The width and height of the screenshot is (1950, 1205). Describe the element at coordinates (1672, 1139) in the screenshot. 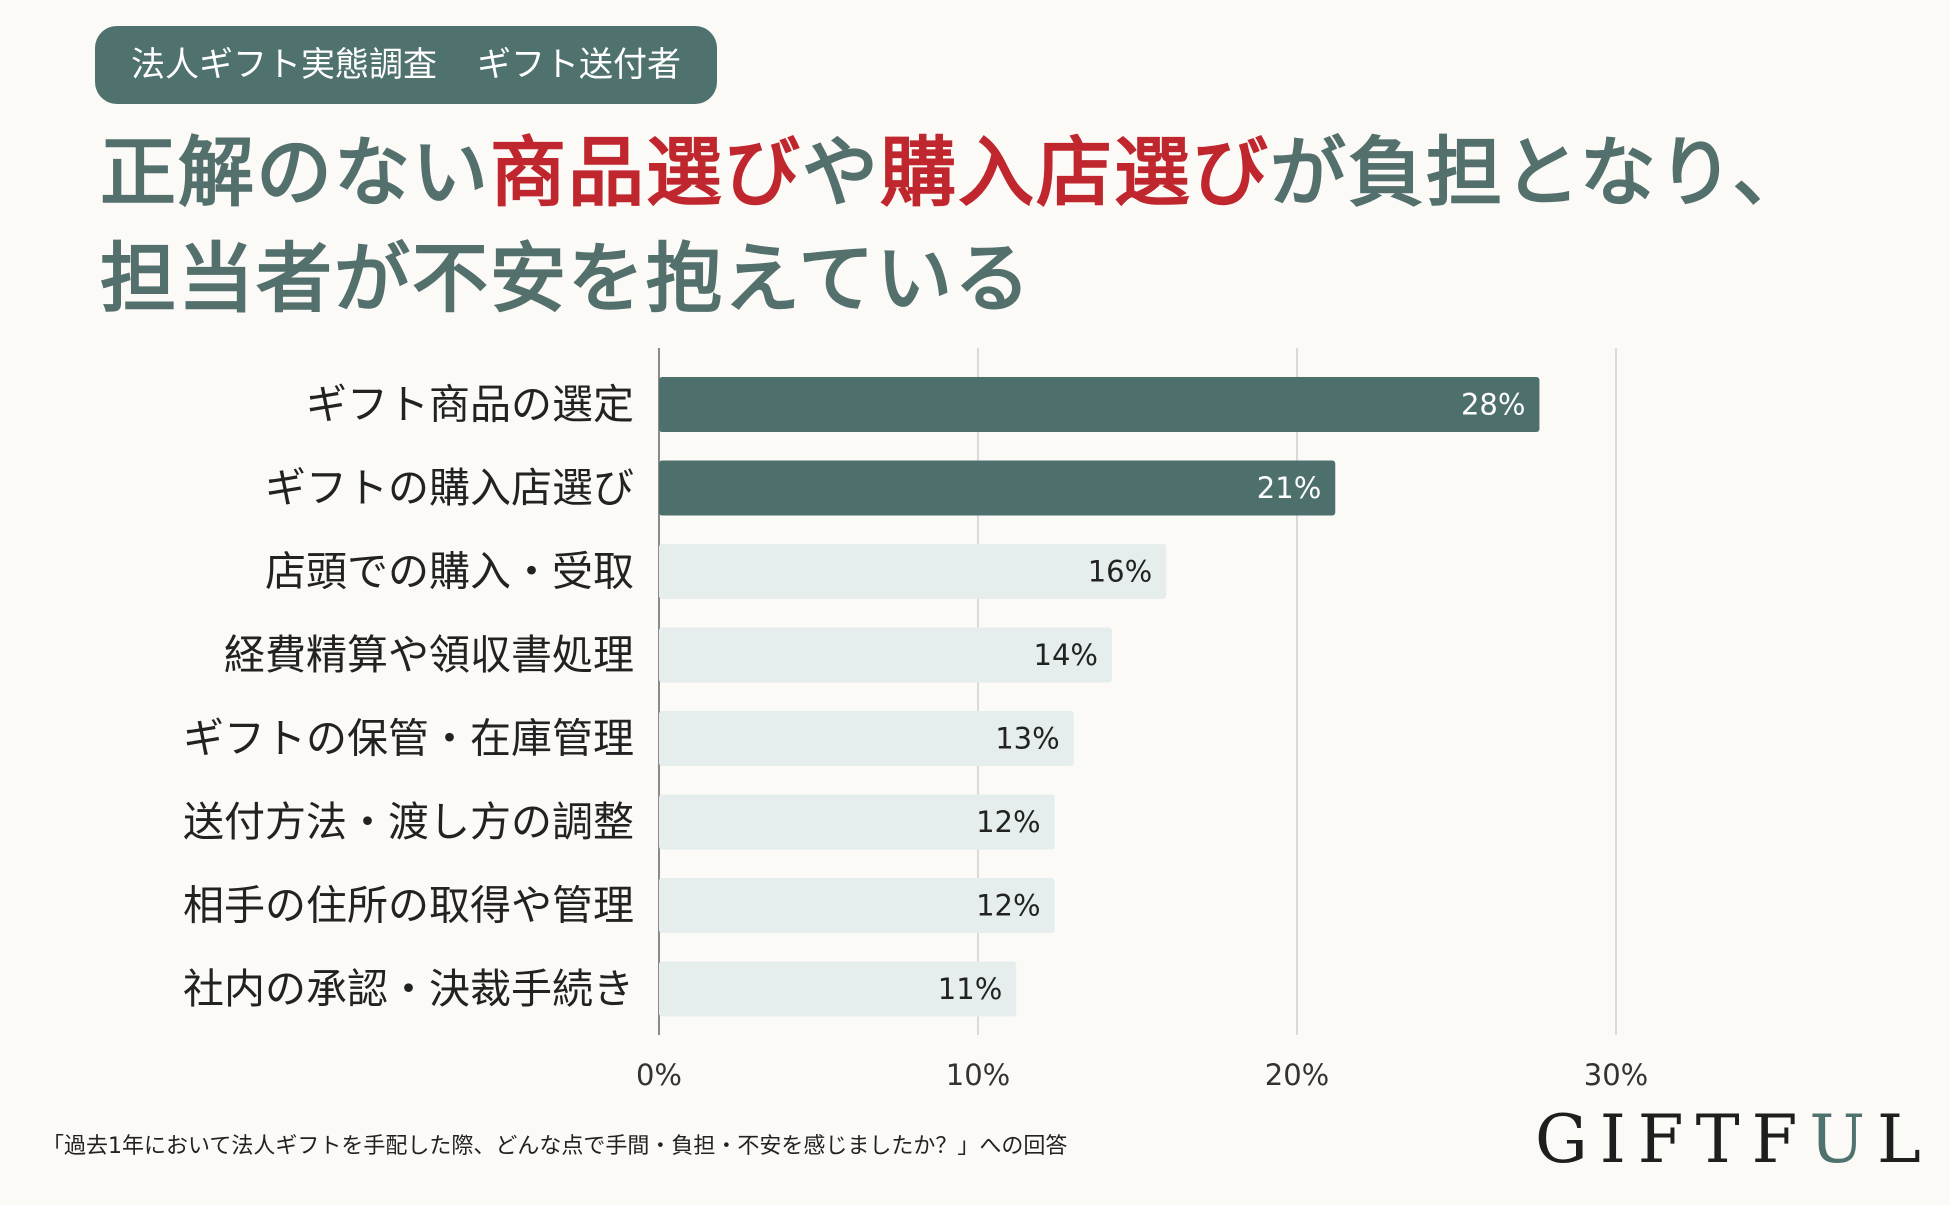

I see `logo-letters-1: GIFTF` at that location.